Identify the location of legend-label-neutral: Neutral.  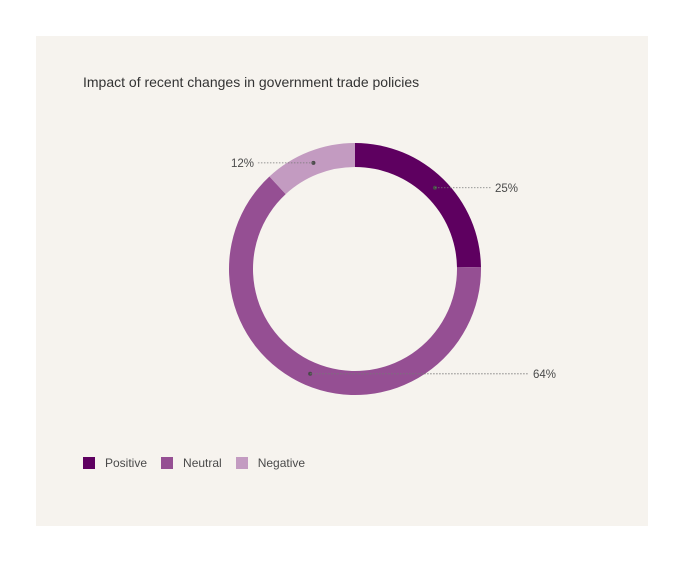
(202, 463).